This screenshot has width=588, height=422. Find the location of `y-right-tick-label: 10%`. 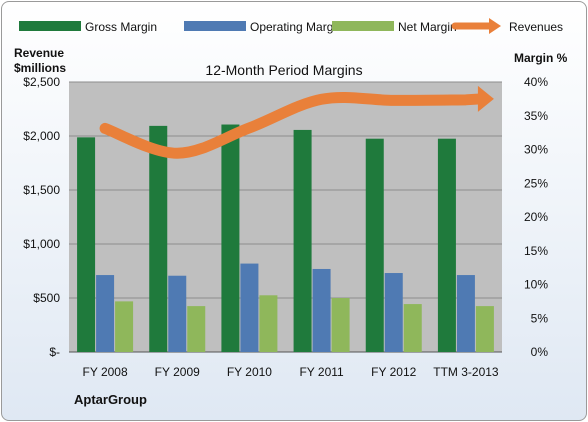

y-right-tick-label: 10% is located at coordinates (536, 285).